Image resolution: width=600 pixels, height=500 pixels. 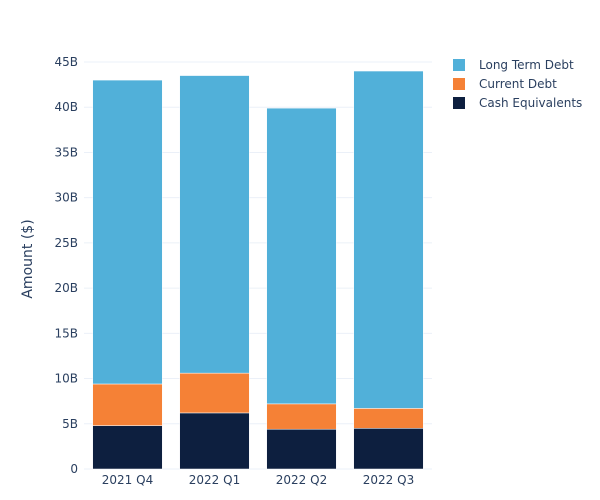 What do you see at coordinates (388, 239) in the screenshot?
I see `bar-long-term-debt-2022-q3` at bounding box center [388, 239].